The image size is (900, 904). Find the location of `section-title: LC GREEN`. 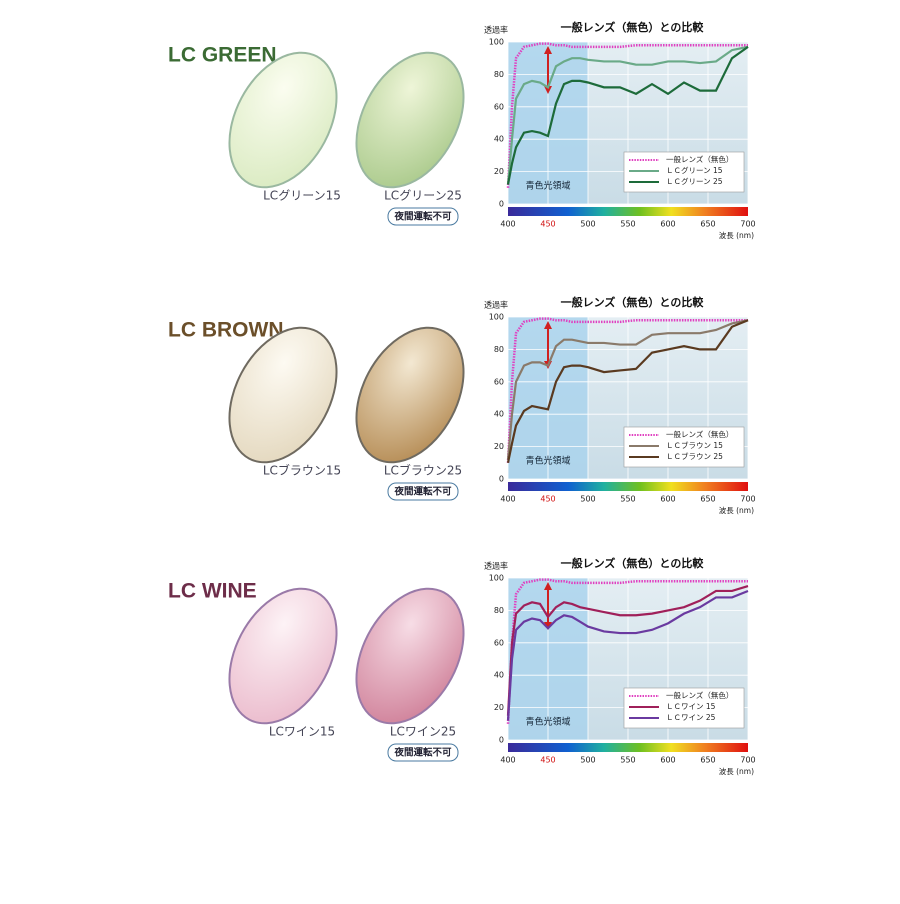

section-title: LC GREEN is located at coordinates (222, 55).